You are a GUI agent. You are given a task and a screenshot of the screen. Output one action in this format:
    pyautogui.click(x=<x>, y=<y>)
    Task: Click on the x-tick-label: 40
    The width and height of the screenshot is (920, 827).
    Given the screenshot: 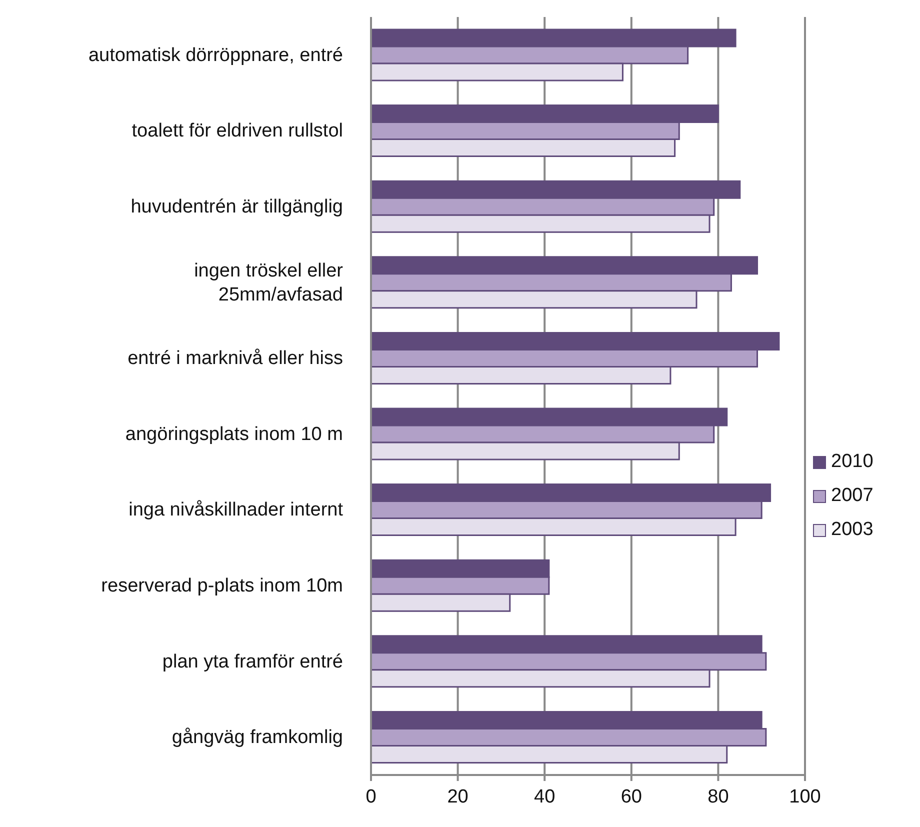 What is the action you would take?
    pyautogui.click(x=545, y=797)
    